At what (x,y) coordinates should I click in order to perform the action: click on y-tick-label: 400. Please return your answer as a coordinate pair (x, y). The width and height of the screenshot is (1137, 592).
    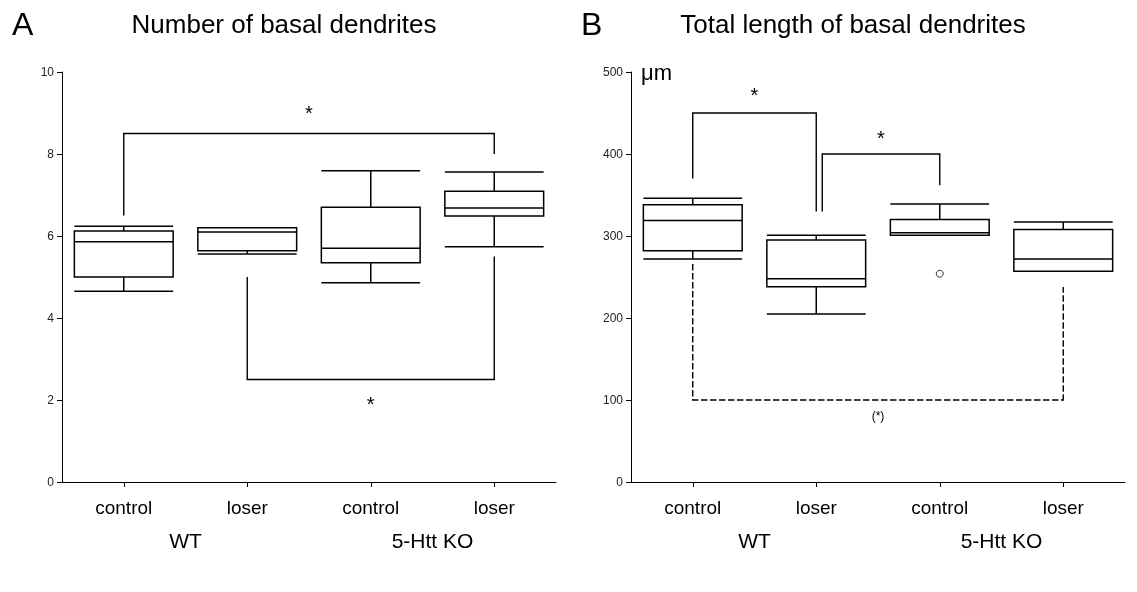
    Looking at the image, I should click on (613, 154).